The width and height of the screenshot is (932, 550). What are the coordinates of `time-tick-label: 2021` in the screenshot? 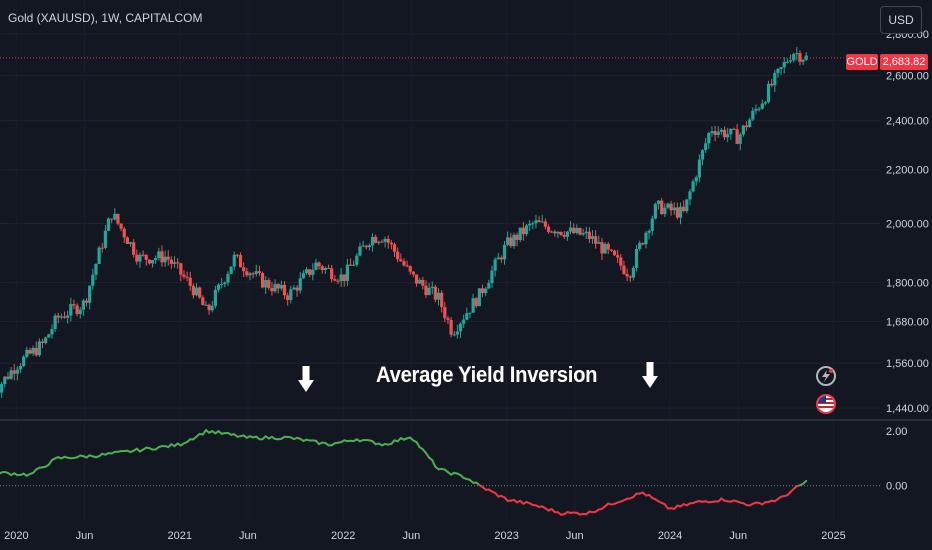 It's located at (180, 536).